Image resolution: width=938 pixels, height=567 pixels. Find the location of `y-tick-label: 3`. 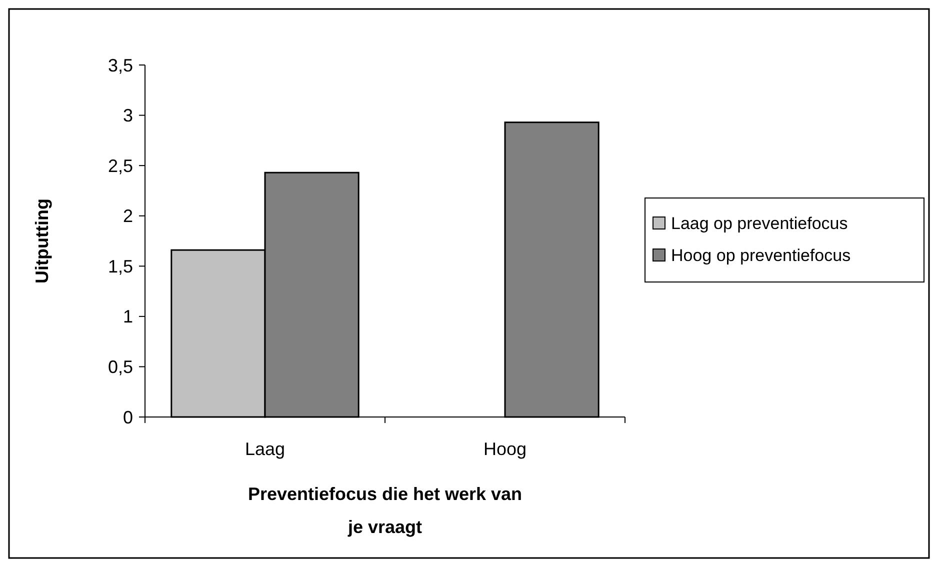

y-tick-label: 3 is located at coordinates (127, 116).